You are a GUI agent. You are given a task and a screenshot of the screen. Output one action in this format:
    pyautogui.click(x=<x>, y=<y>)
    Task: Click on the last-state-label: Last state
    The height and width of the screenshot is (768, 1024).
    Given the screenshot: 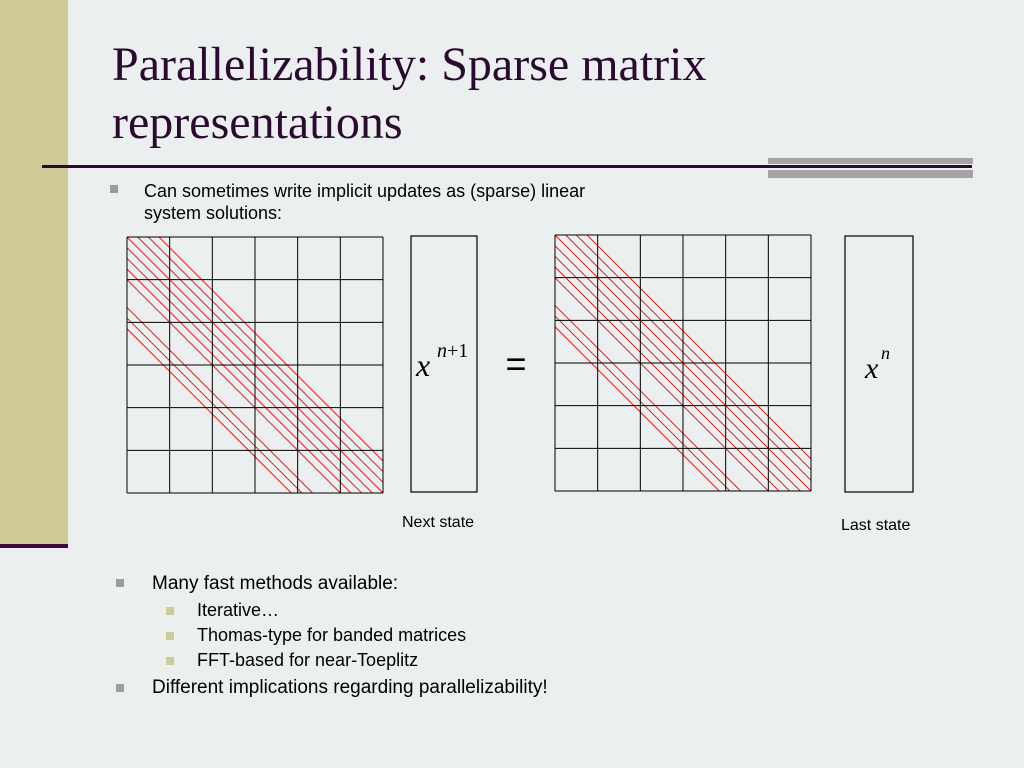 What is the action you would take?
    pyautogui.click(x=876, y=525)
    